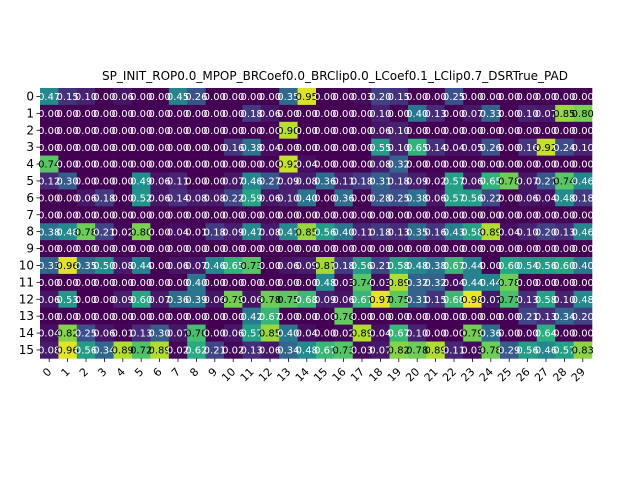 The width and height of the screenshot is (640, 480). I want to click on cell-value-label-r3-c19: 0.10, so click(399, 148).